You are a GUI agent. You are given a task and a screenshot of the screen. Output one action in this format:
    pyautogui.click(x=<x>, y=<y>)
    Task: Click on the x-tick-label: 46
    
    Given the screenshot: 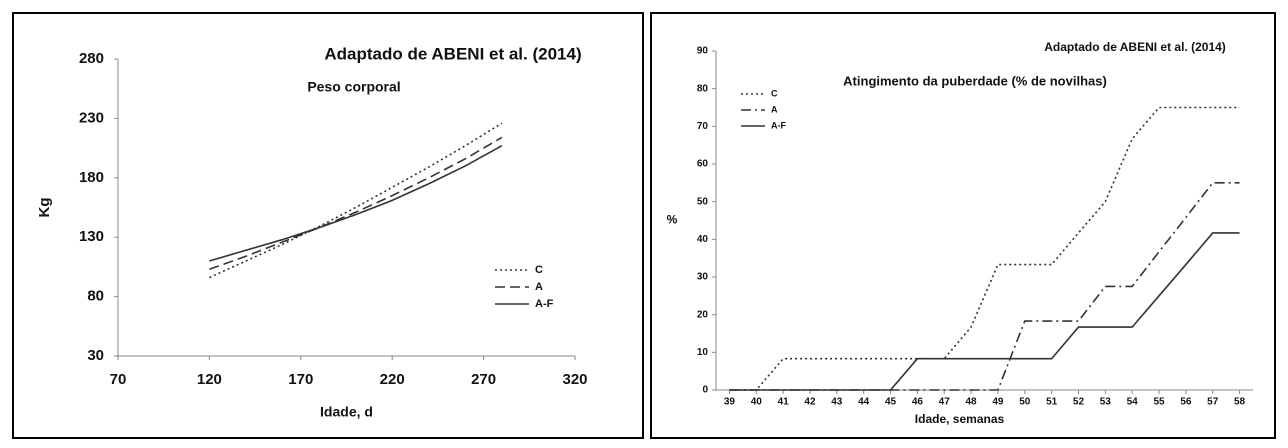 What is the action you would take?
    pyautogui.click(x=918, y=402)
    